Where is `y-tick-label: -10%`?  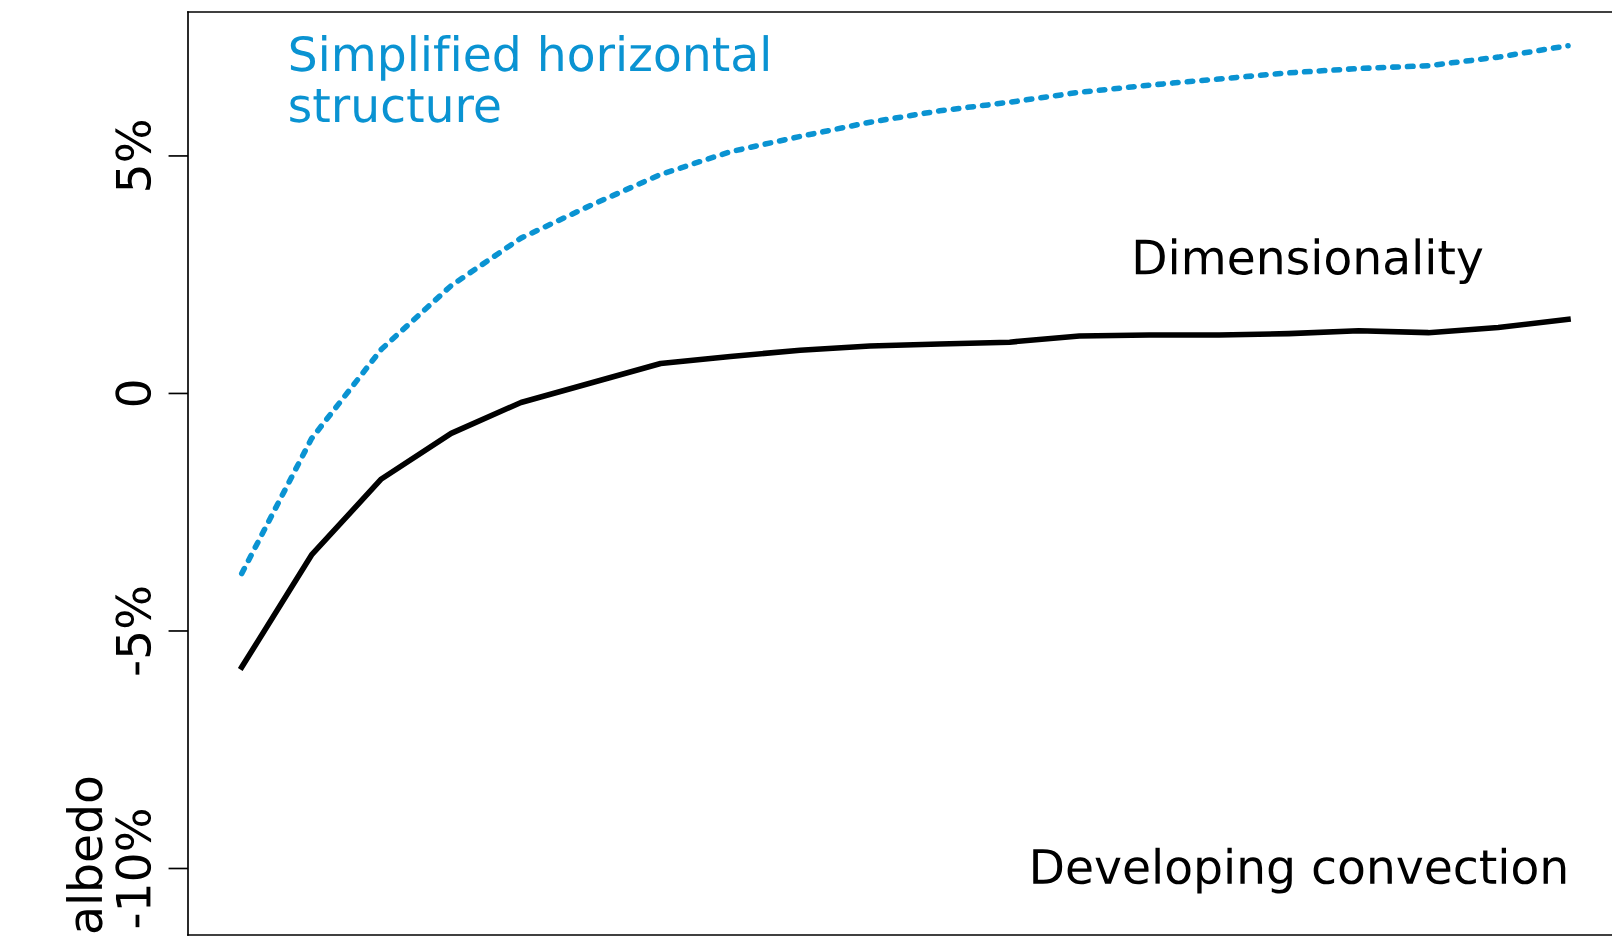
y-tick-label: -10% is located at coordinates (133, 869).